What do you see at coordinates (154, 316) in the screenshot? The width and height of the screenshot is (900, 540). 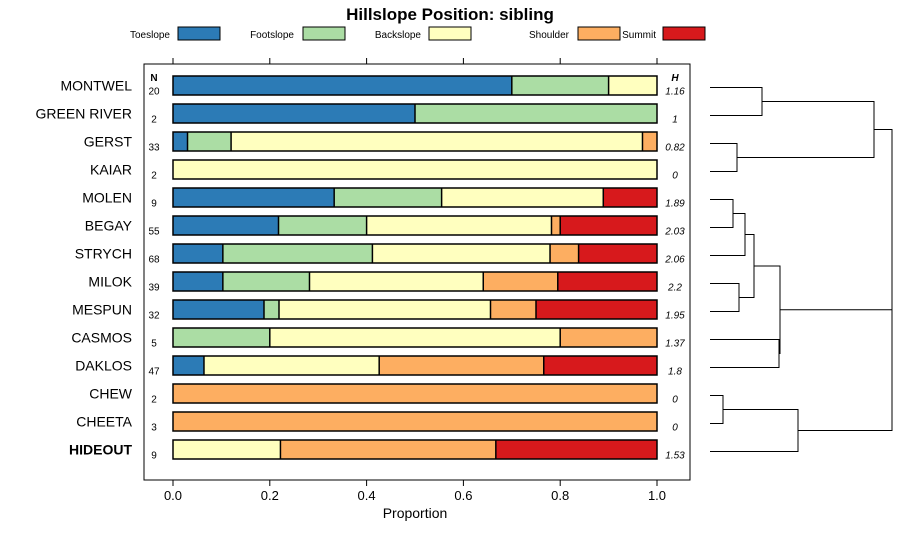 I see `row-n-value: 32` at bounding box center [154, 316].